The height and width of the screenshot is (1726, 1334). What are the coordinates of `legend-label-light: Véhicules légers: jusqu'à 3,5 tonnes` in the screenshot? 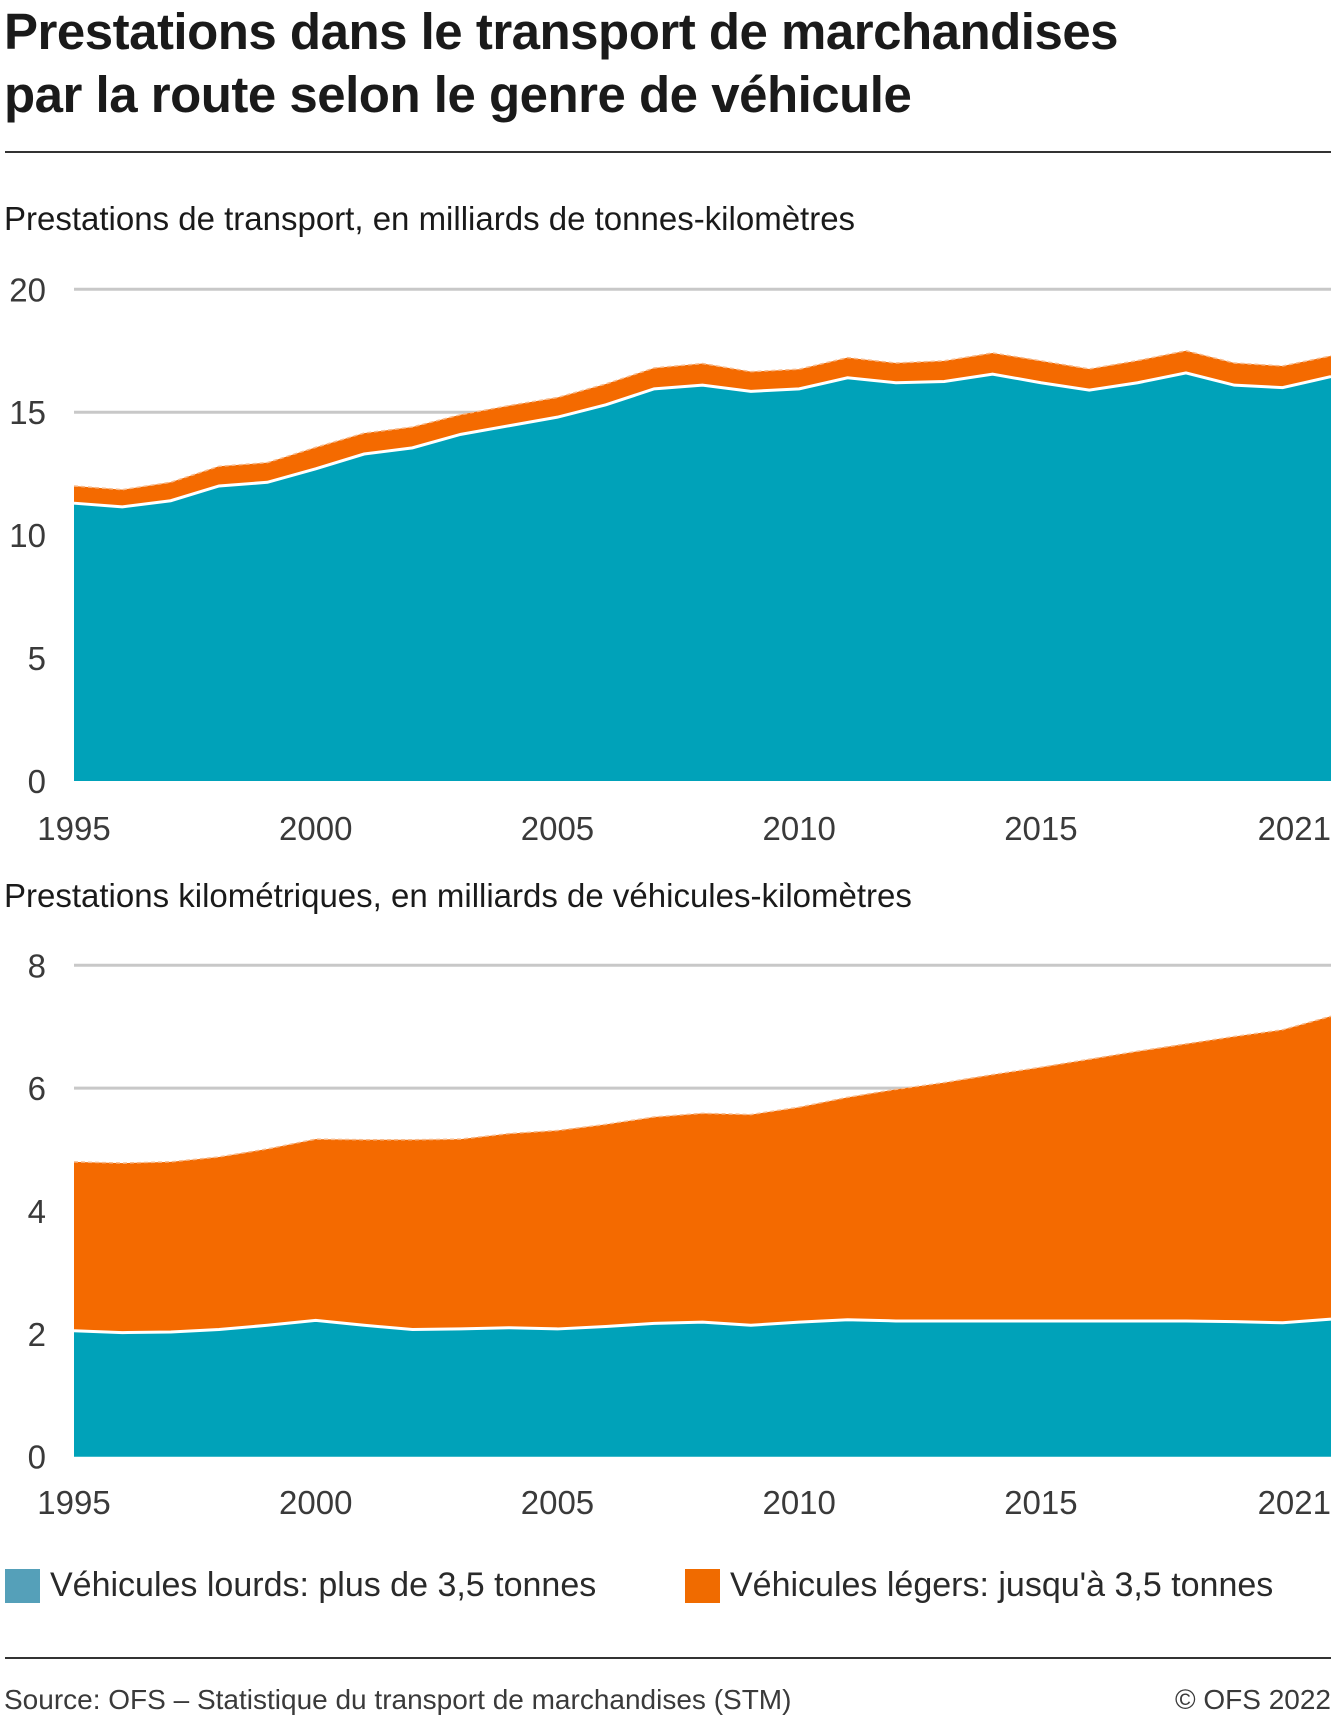 It's located at (1002, 1585).